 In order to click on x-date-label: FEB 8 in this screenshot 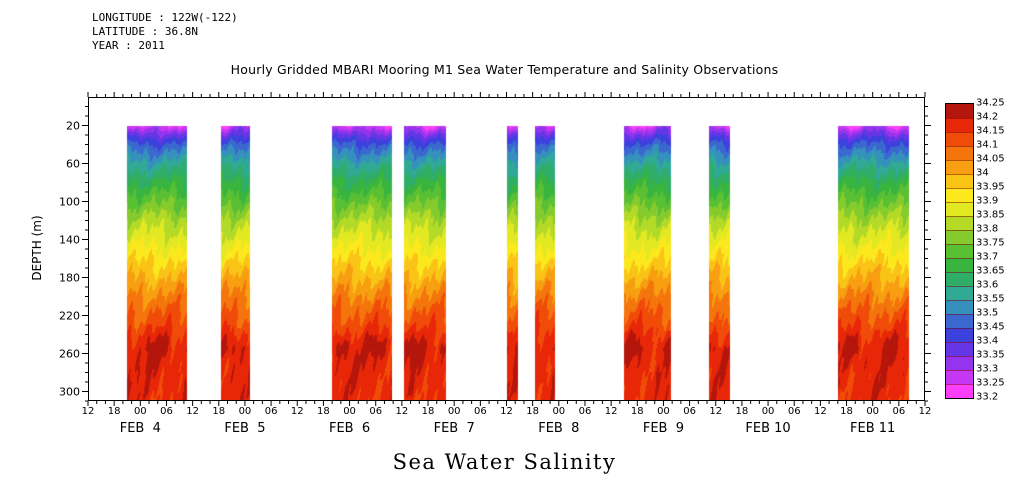, I will do `click(559, 428)`.